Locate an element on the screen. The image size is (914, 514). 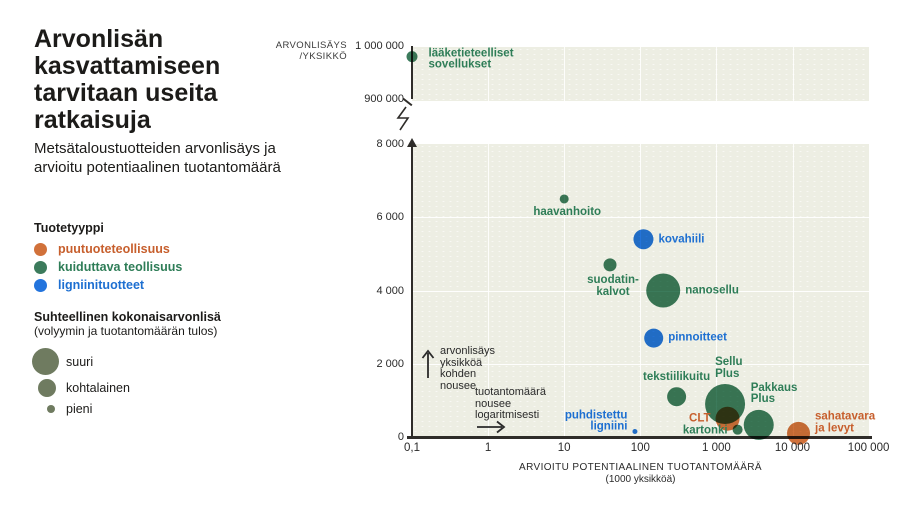
point-label-puhdistettu-ligniini: puhdistettu ligniini is located at coordinates (596, 421).